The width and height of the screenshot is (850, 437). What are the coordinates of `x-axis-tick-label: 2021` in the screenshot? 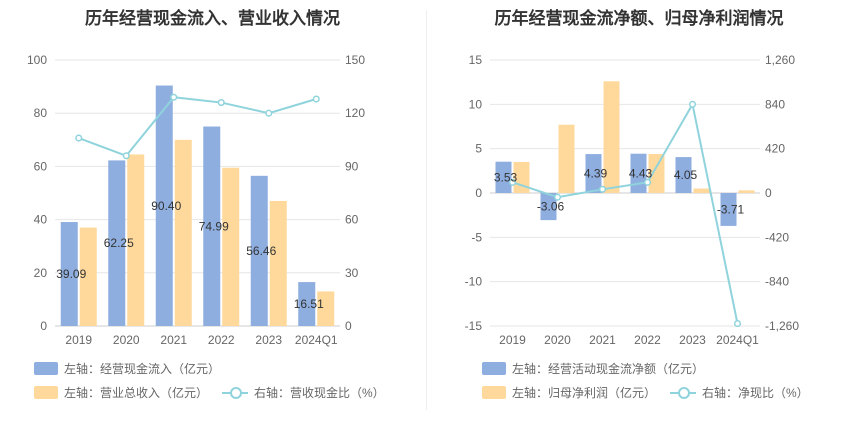 It's located at (602, 340).